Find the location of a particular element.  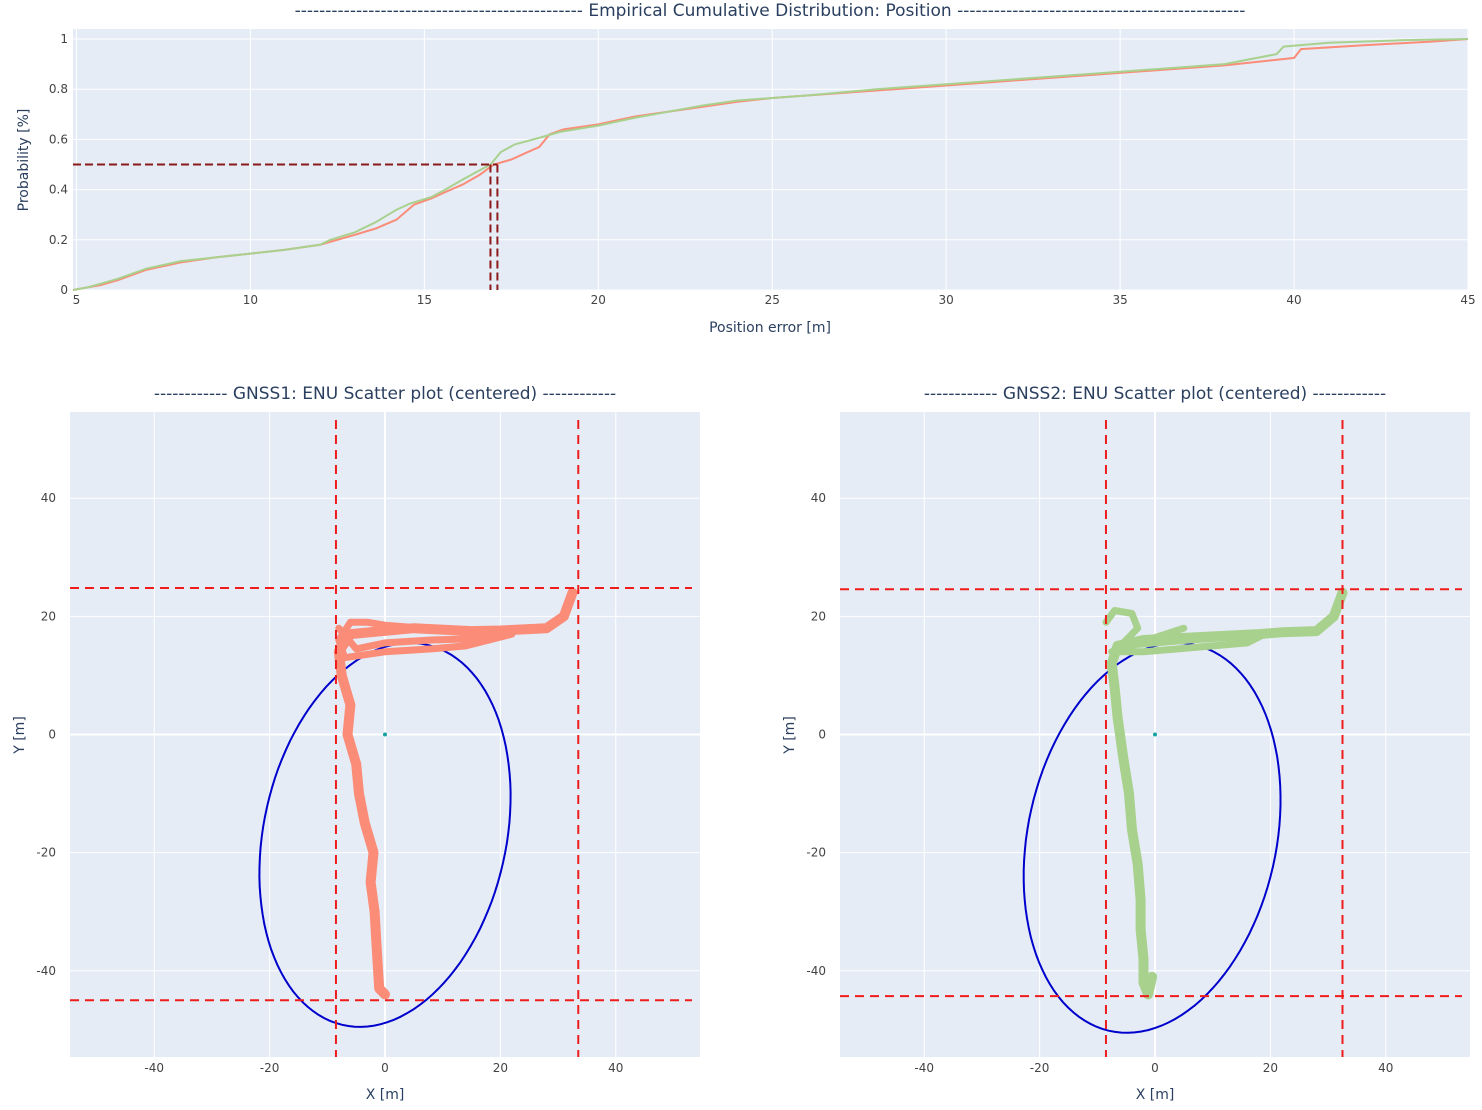

gnss2-x-axis-label: X [m] is located at coordinates (1155, 1095).